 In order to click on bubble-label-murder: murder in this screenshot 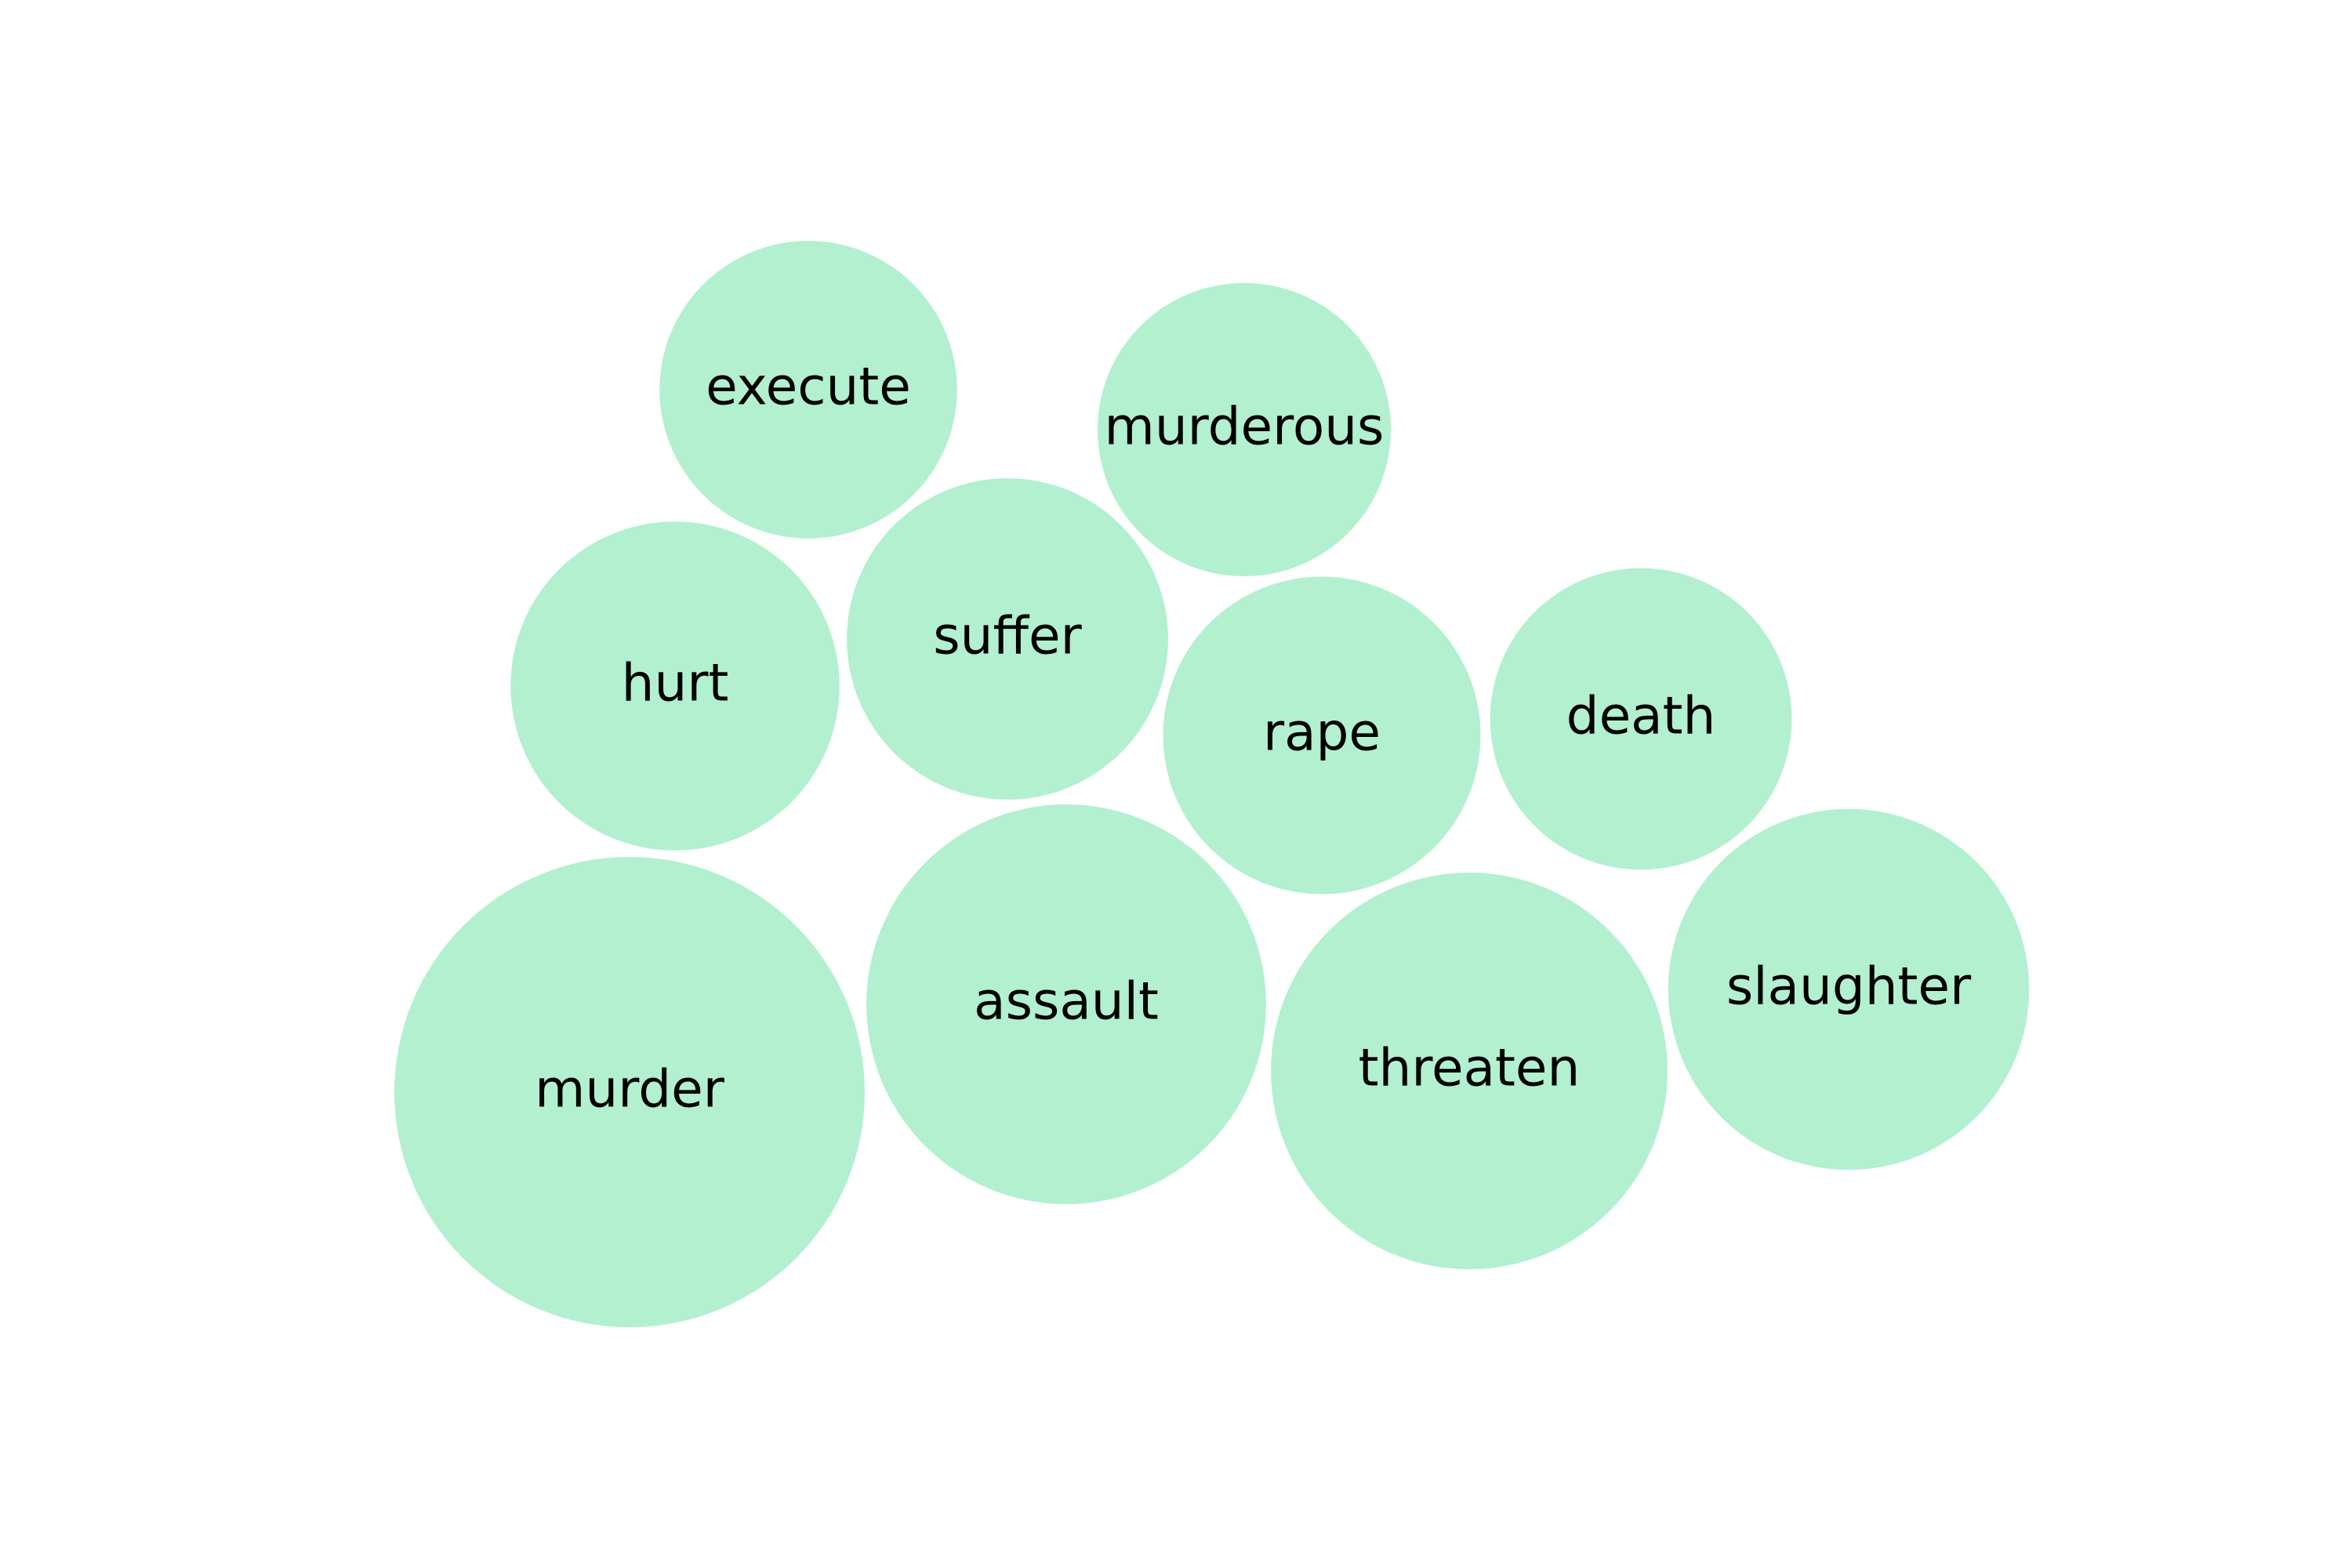, I will do `click(630, 1089)`.